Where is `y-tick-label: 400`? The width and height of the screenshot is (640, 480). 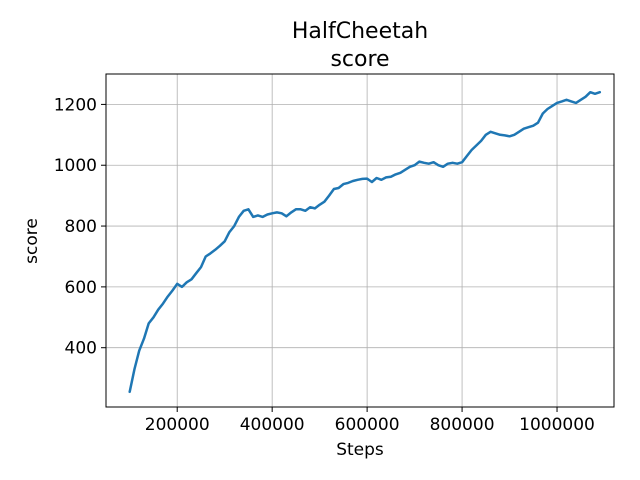 y-tick-label: 400 is located at coordinates (81, 349).